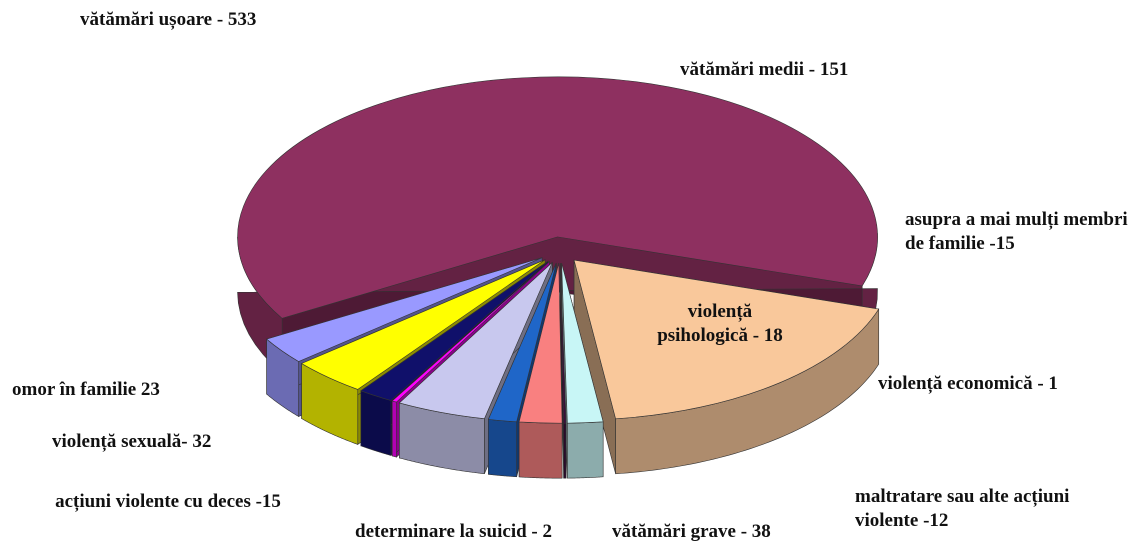 The height and width of the screenshot is (545, 1140). I want to click on slice-label: vătămări grave - 38, so click(691, 531).